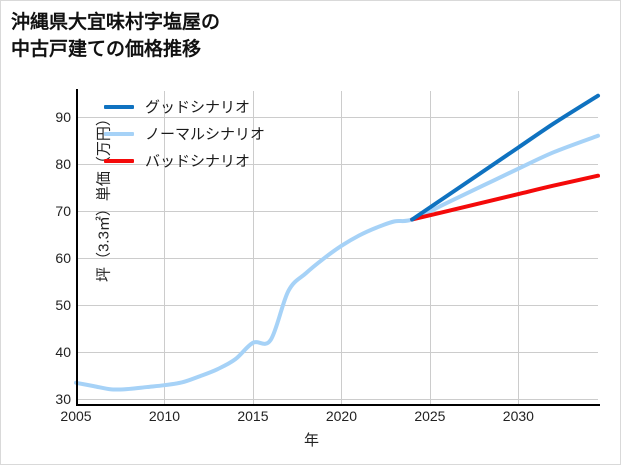 This screenshot has height=466, width=621. I want to click on y-tick-label: 90, so click(63, 116).